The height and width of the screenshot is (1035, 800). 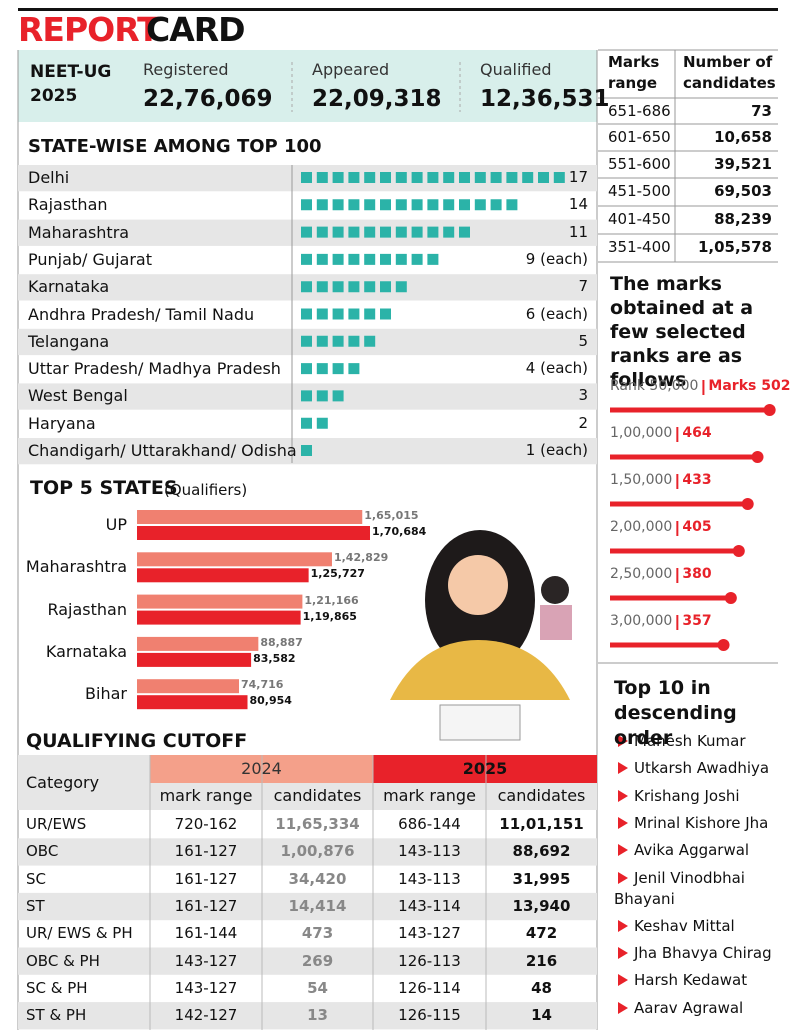 What do you see at coordinates (79, 232) in the screenshot?
I see `category-label: Maharashtra` at bounding box center [79, 232].